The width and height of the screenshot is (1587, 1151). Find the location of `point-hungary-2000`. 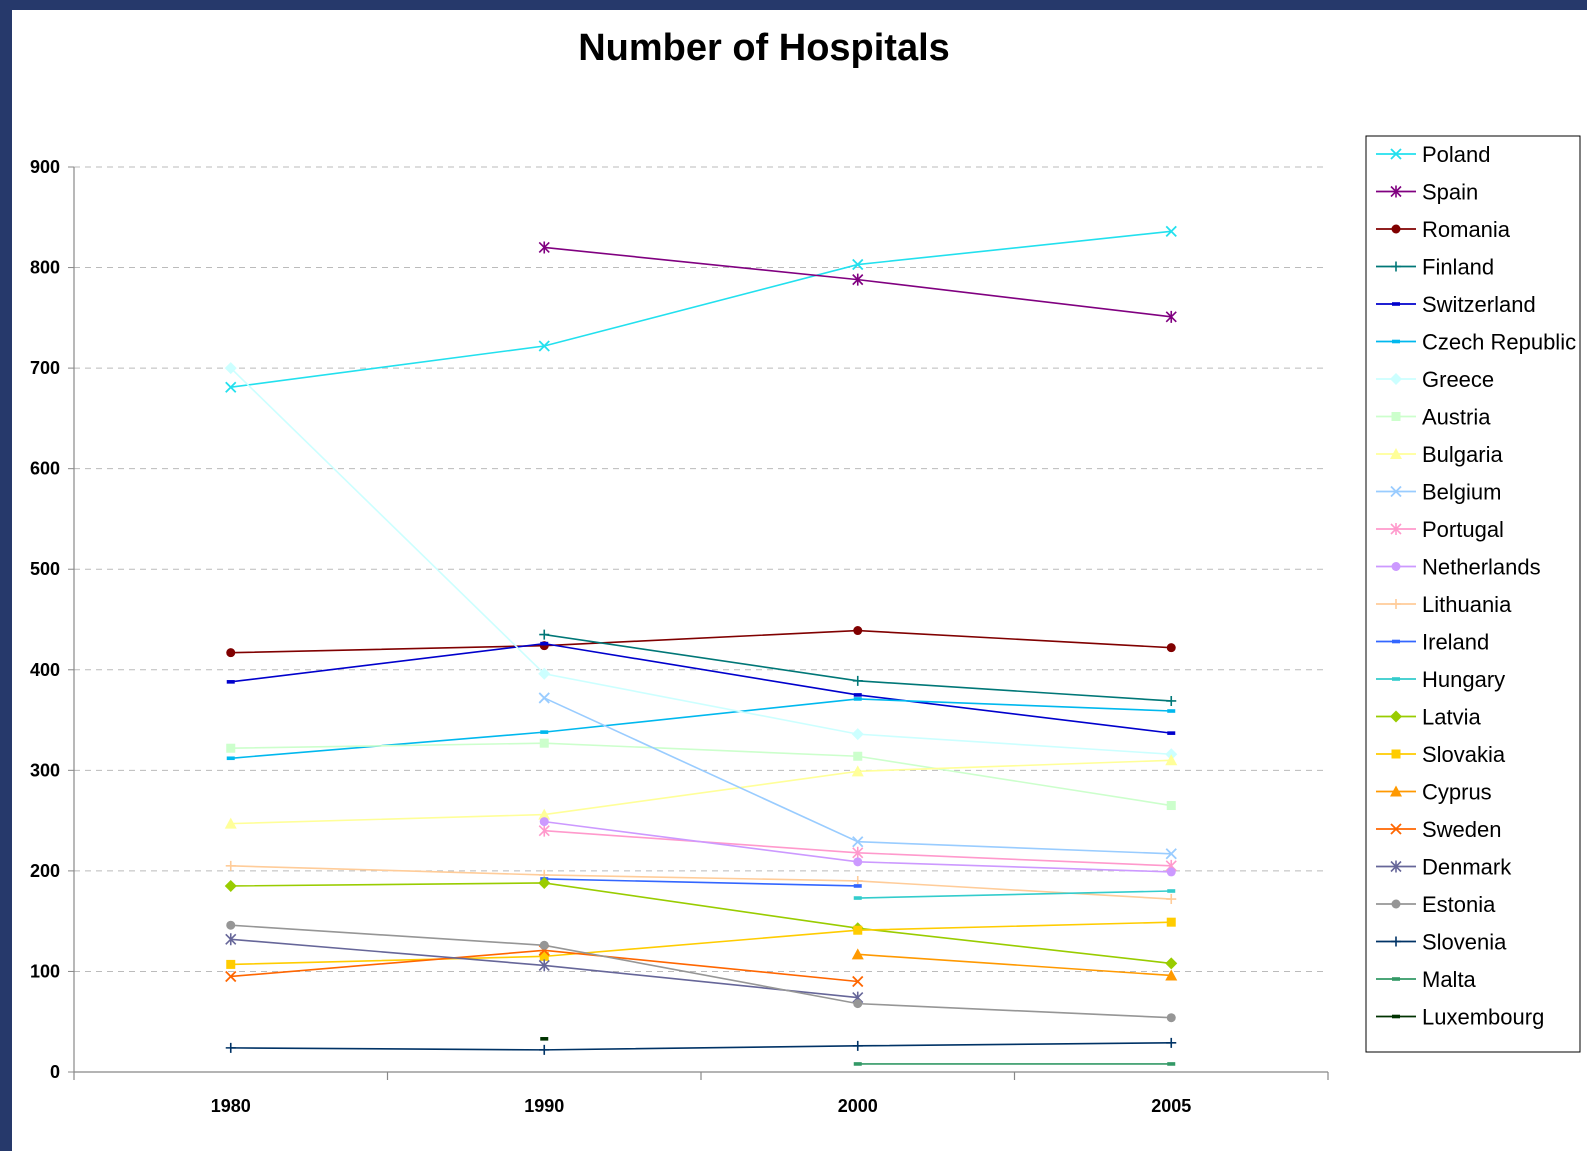

point-hungary-2000 is located at coordinates (857, 898).